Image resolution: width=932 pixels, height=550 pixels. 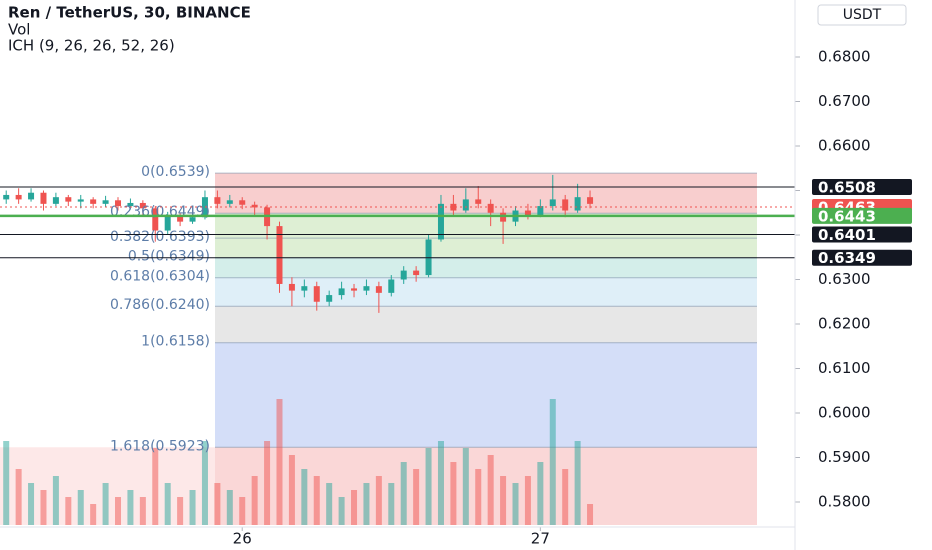 I want to click on y-tick-label: 0.6200, so click(x=844, y=324).